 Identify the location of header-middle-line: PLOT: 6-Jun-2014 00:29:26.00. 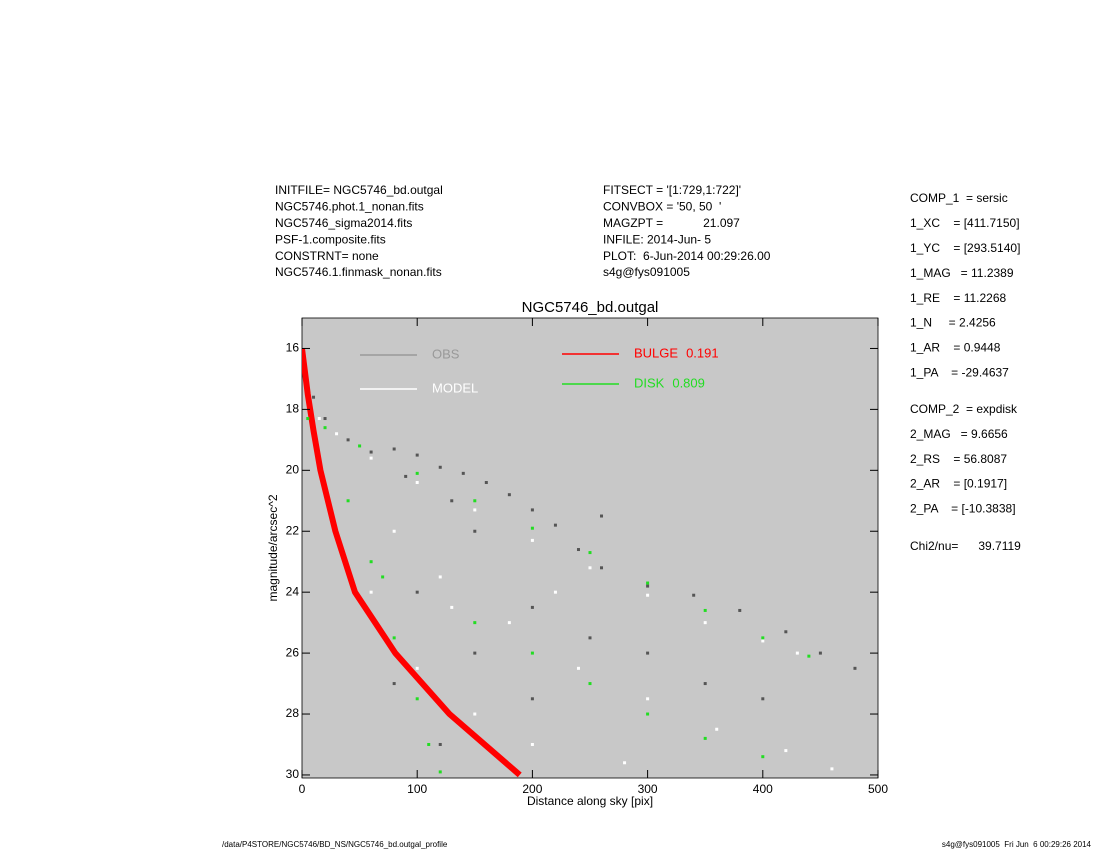
(687, 256).